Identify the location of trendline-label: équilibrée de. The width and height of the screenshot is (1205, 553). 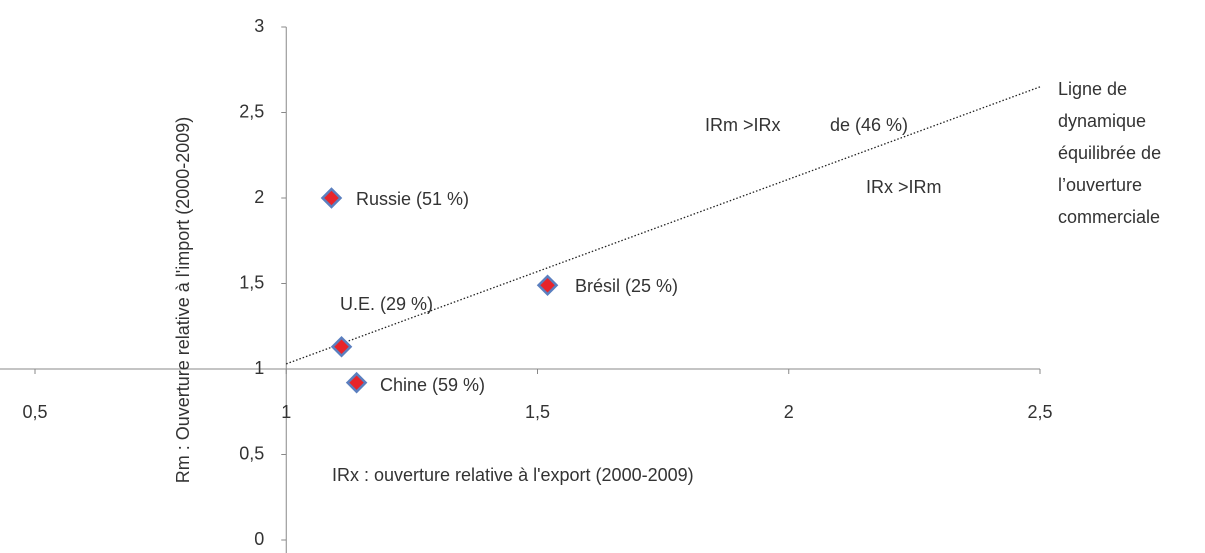
(1109, 153).